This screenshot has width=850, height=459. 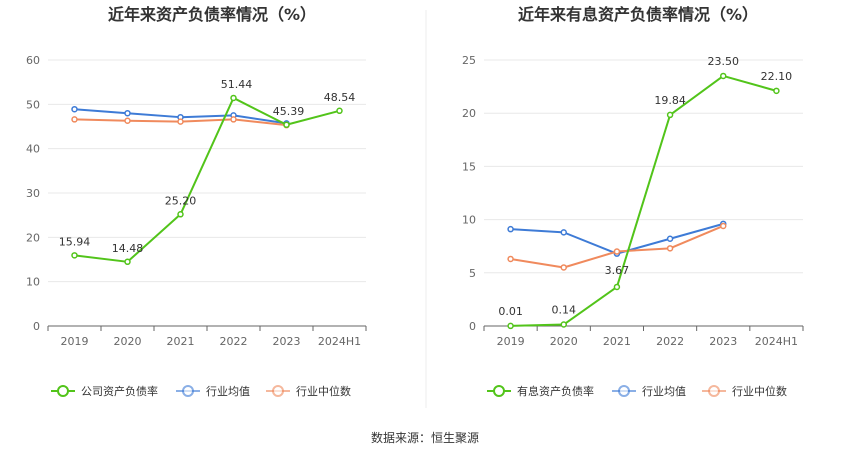 What do you see at coordinates (289, 111) in the screenshot?
I see `data-label: 45.39` at bounding box center [289, 111].